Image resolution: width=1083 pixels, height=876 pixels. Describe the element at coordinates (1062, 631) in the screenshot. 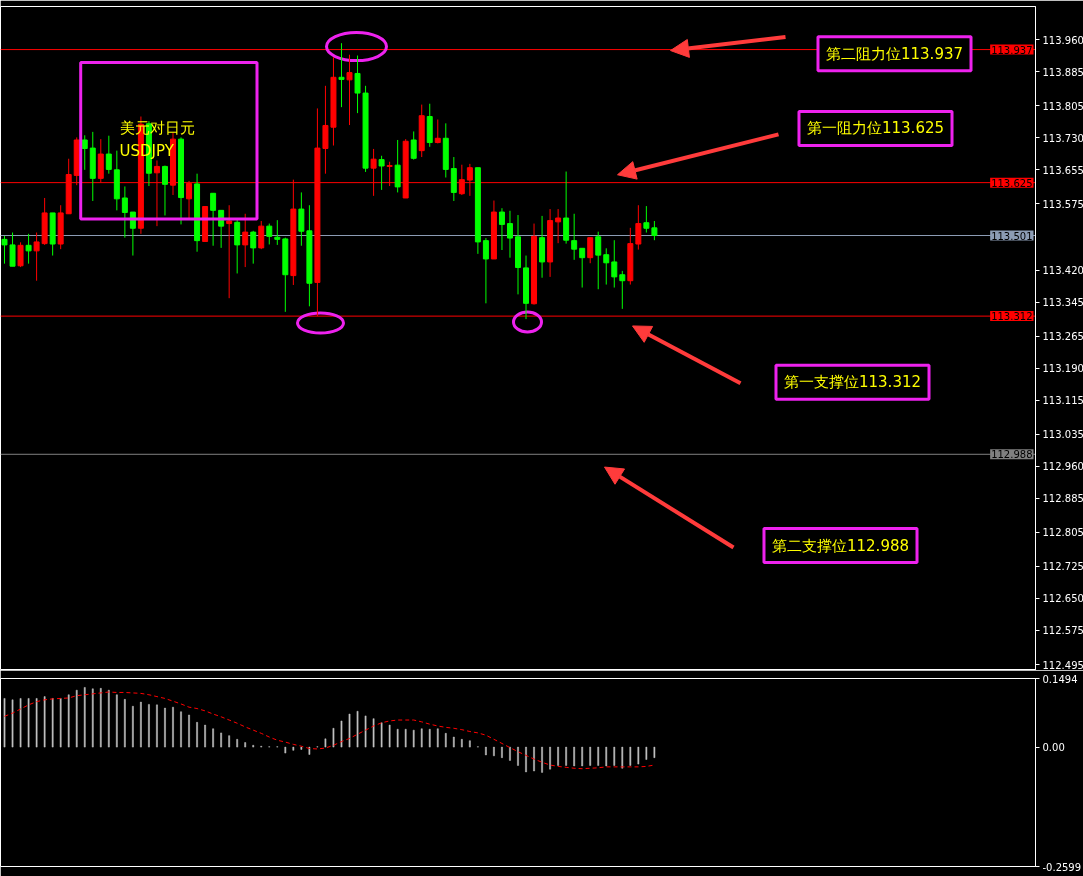

I see `y-tick-label: 112.575` at that location.